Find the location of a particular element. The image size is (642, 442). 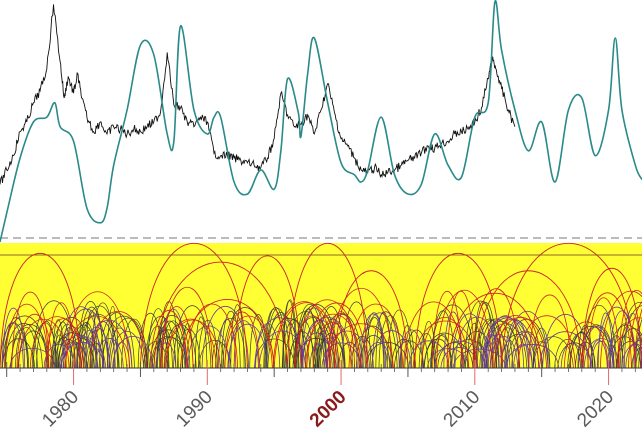

x-tick-label: 1980 is located at coordinates (60, 409).